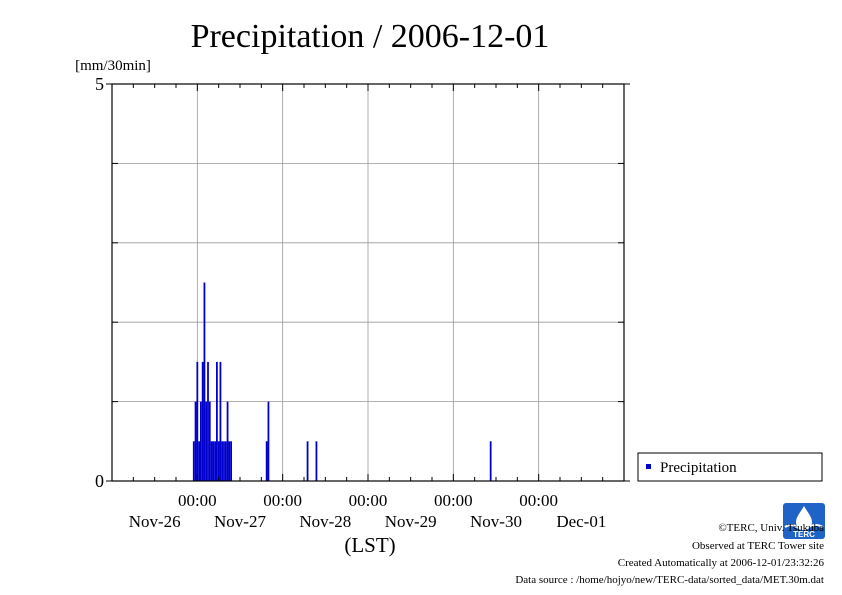  I want to click on x-tick-label-date: Nov-27, so click(240, 521).